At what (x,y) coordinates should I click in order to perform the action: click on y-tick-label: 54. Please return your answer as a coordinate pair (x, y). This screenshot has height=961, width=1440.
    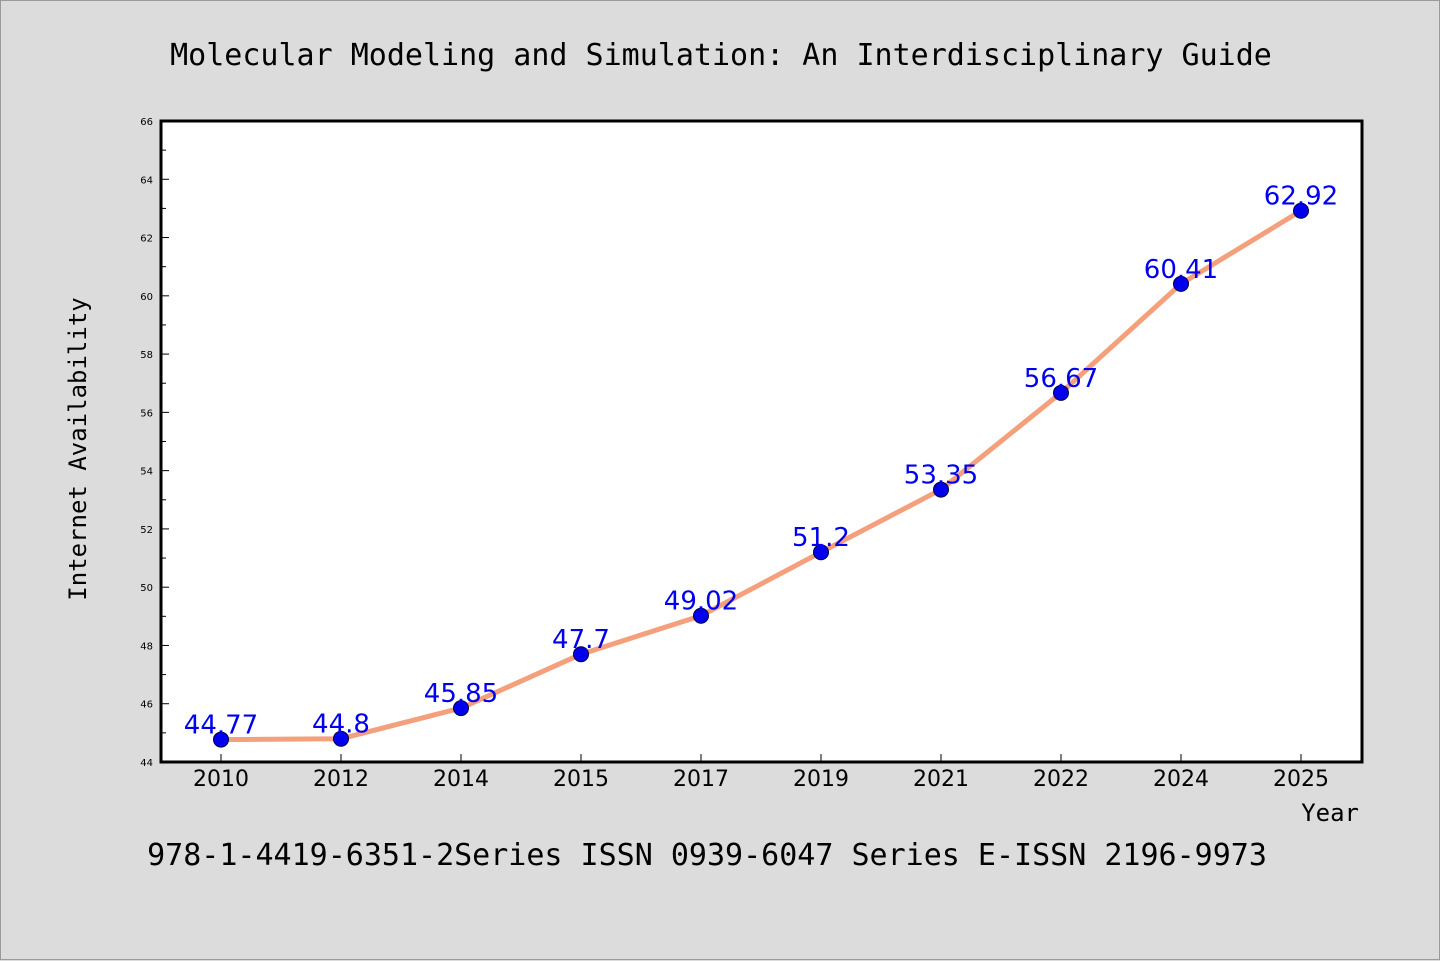
    Looking at the image, I should click on (146, 472).